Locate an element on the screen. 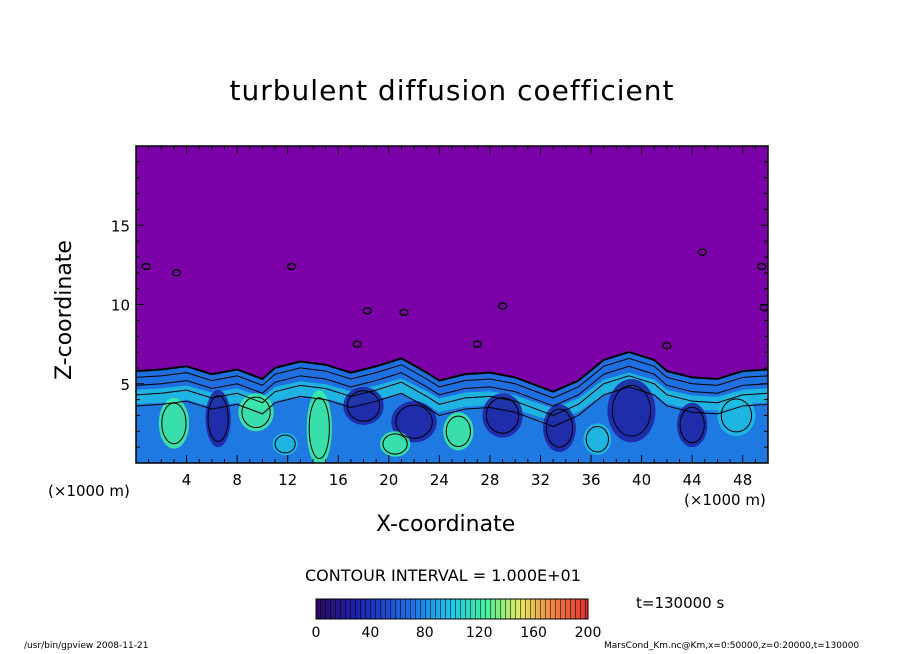  colorbar-tick-label: 80 is located at coordinates (425, 633).